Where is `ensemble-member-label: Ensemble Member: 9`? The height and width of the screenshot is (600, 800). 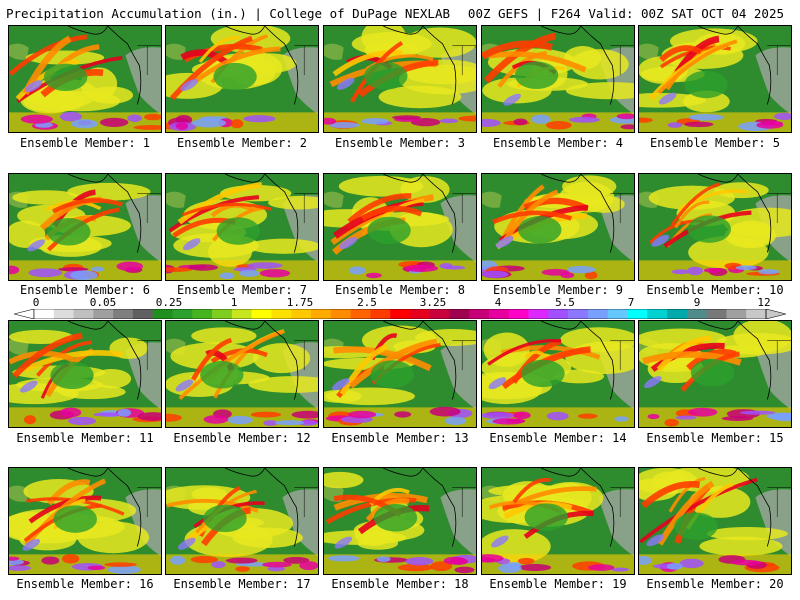 ensemble-member-label: Ensemble Member: 9 is located at coordinates (558, 290).